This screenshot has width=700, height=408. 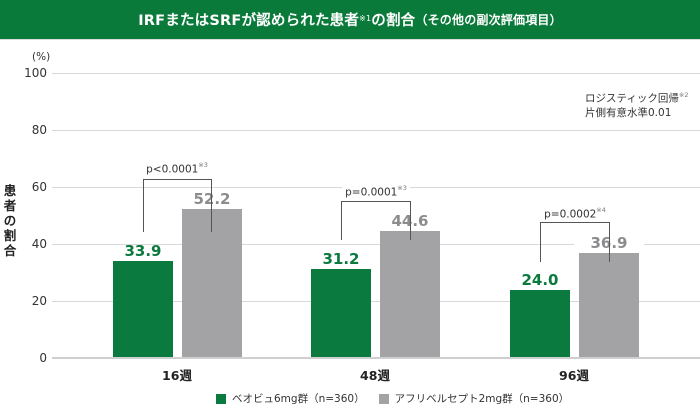 I want to click on bar-aflibercept-96w, so click(x=609, y=305).